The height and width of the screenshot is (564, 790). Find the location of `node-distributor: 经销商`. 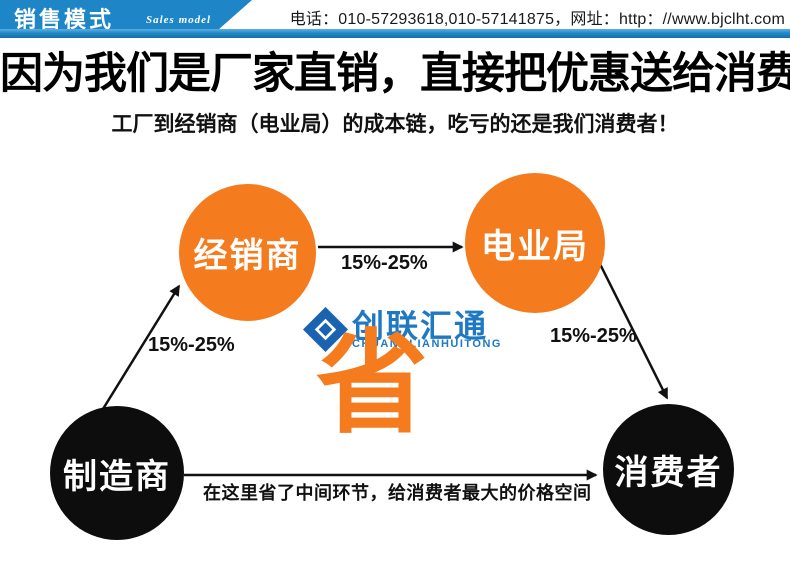

node-distributor: 经销商 is located at coordinates (247, 252).